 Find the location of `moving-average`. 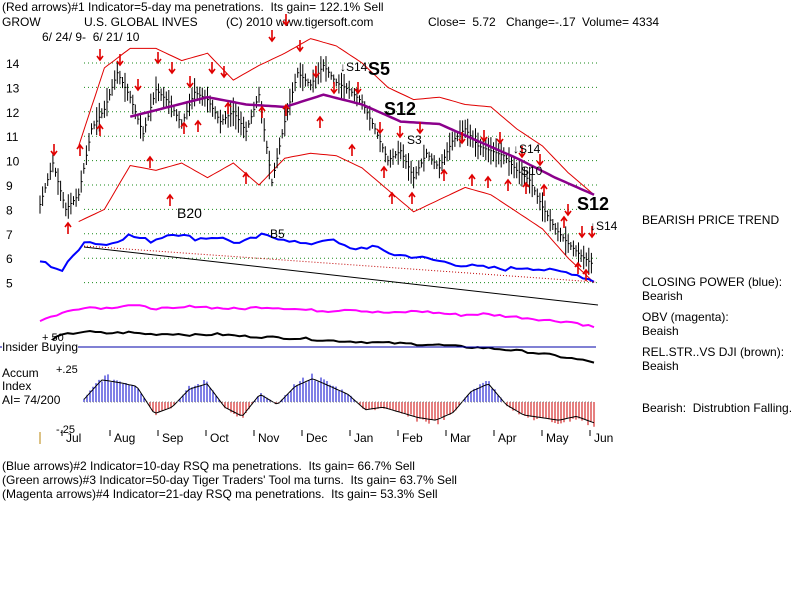

moving-average is located at coordinates (362, 144).